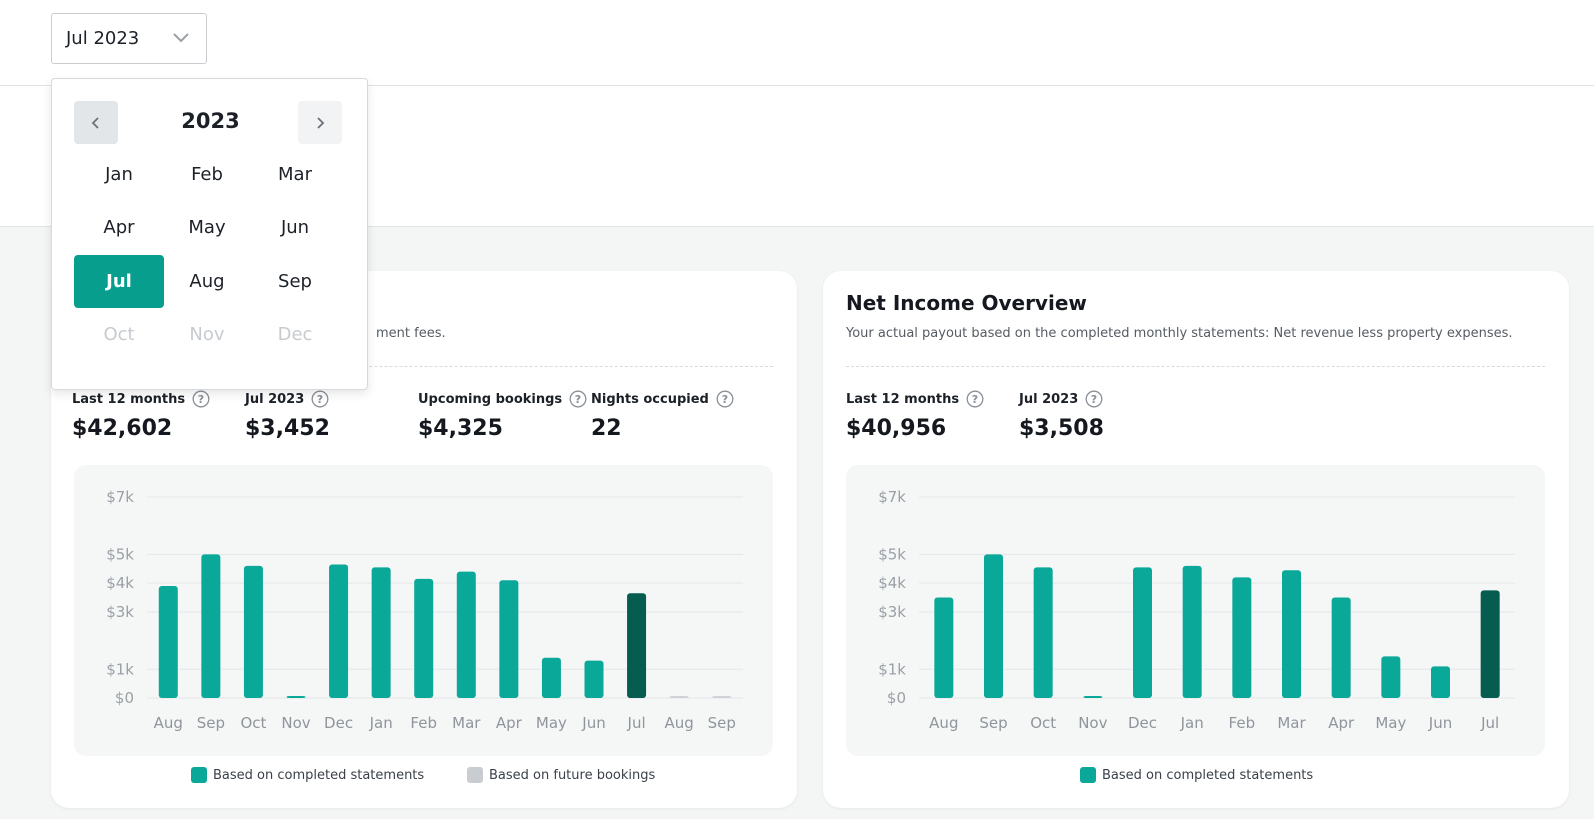 This screenshot has height=819, width=1594. I want to click on stat-current-month: Jul 2023 ? $3,452, so click(287, 415).